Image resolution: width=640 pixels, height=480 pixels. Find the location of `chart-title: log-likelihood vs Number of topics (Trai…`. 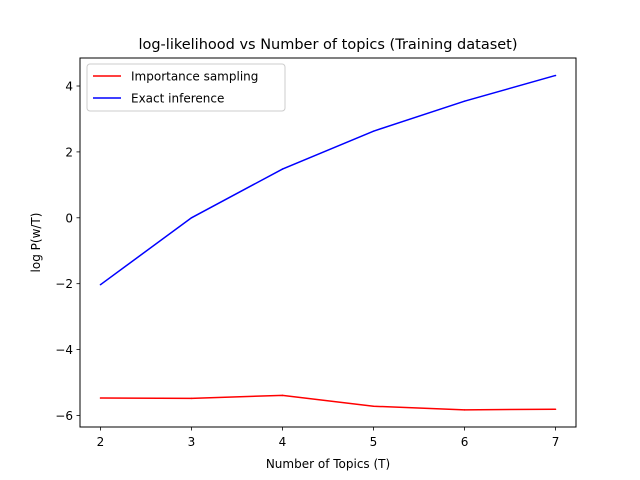

chart-title: log-likelihood vs Number of topics (Trai… is located at coordinates (327, 45).